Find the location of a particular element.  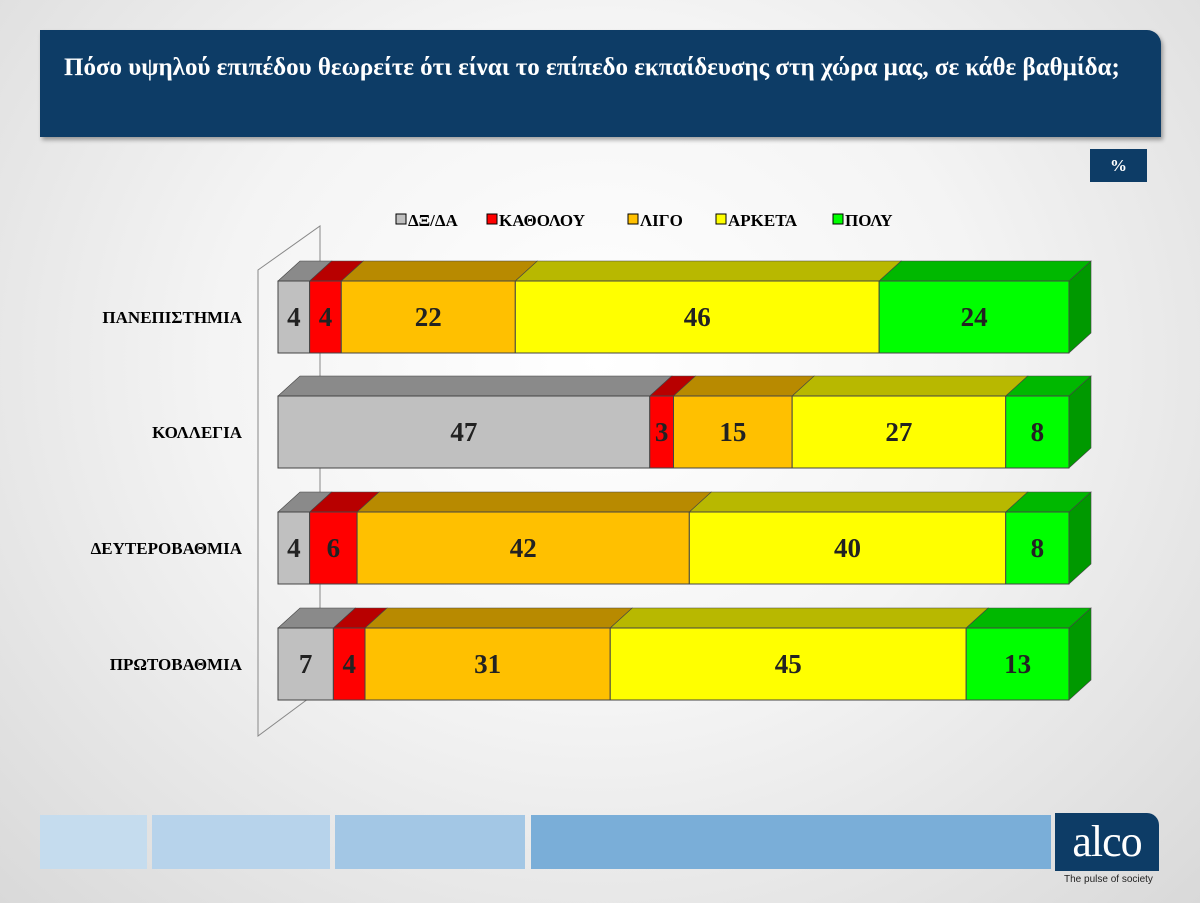

legend-label: ΠΟΛΥ is located at coordinates (869, 220).